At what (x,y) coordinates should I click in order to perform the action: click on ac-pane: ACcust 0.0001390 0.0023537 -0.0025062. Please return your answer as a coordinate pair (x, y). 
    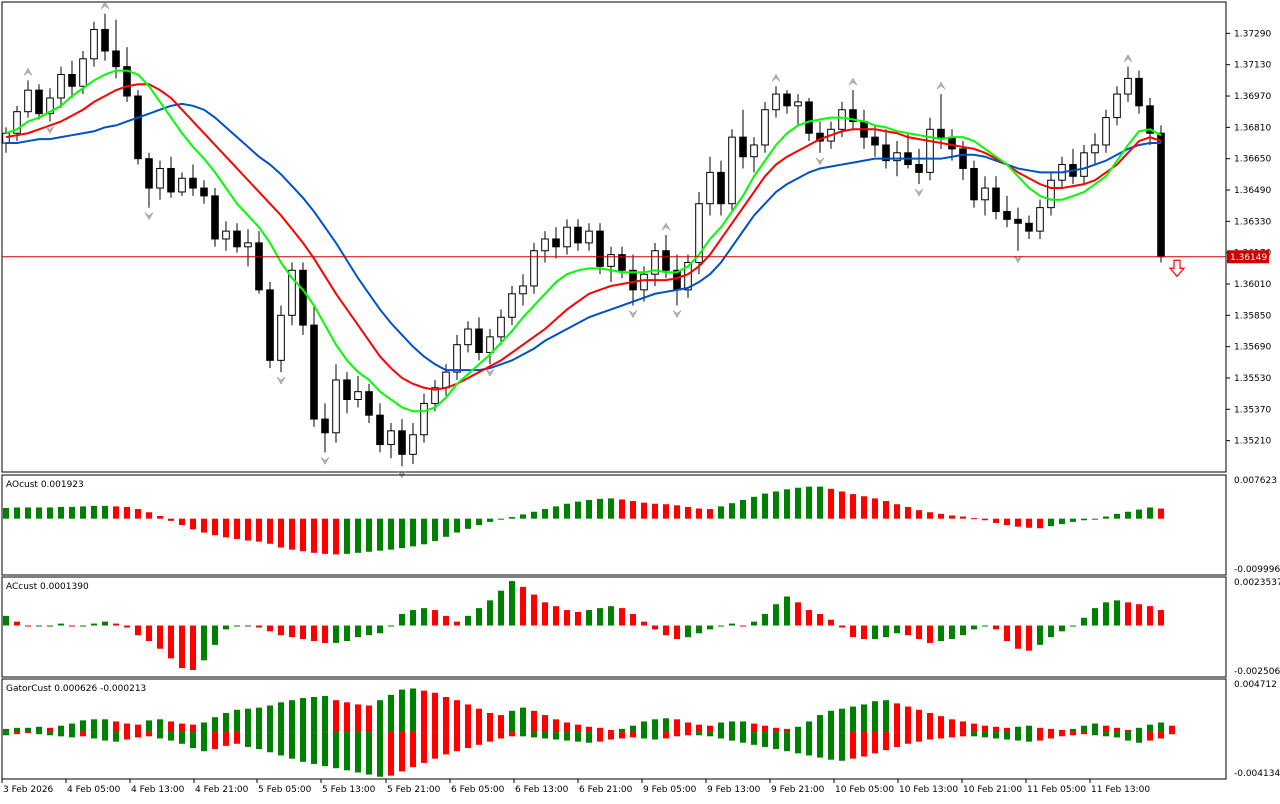
    Looking at the image, I should click on (640, 627).